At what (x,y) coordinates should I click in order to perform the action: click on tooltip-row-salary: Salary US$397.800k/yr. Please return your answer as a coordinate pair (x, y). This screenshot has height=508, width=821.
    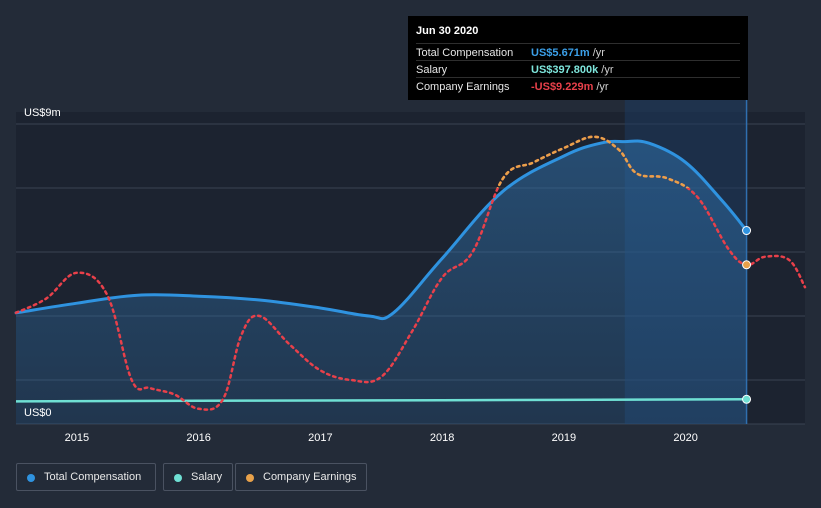
    Looking at the image, I should click on (578, 69).